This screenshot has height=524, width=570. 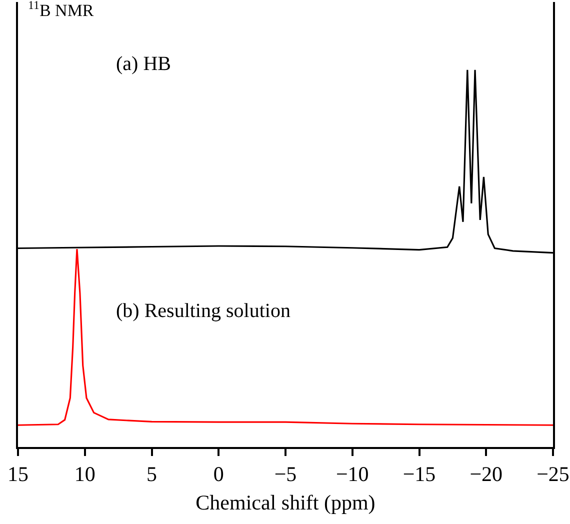 I want to click on x-tick-label: −20, so click(x=486, y=474).